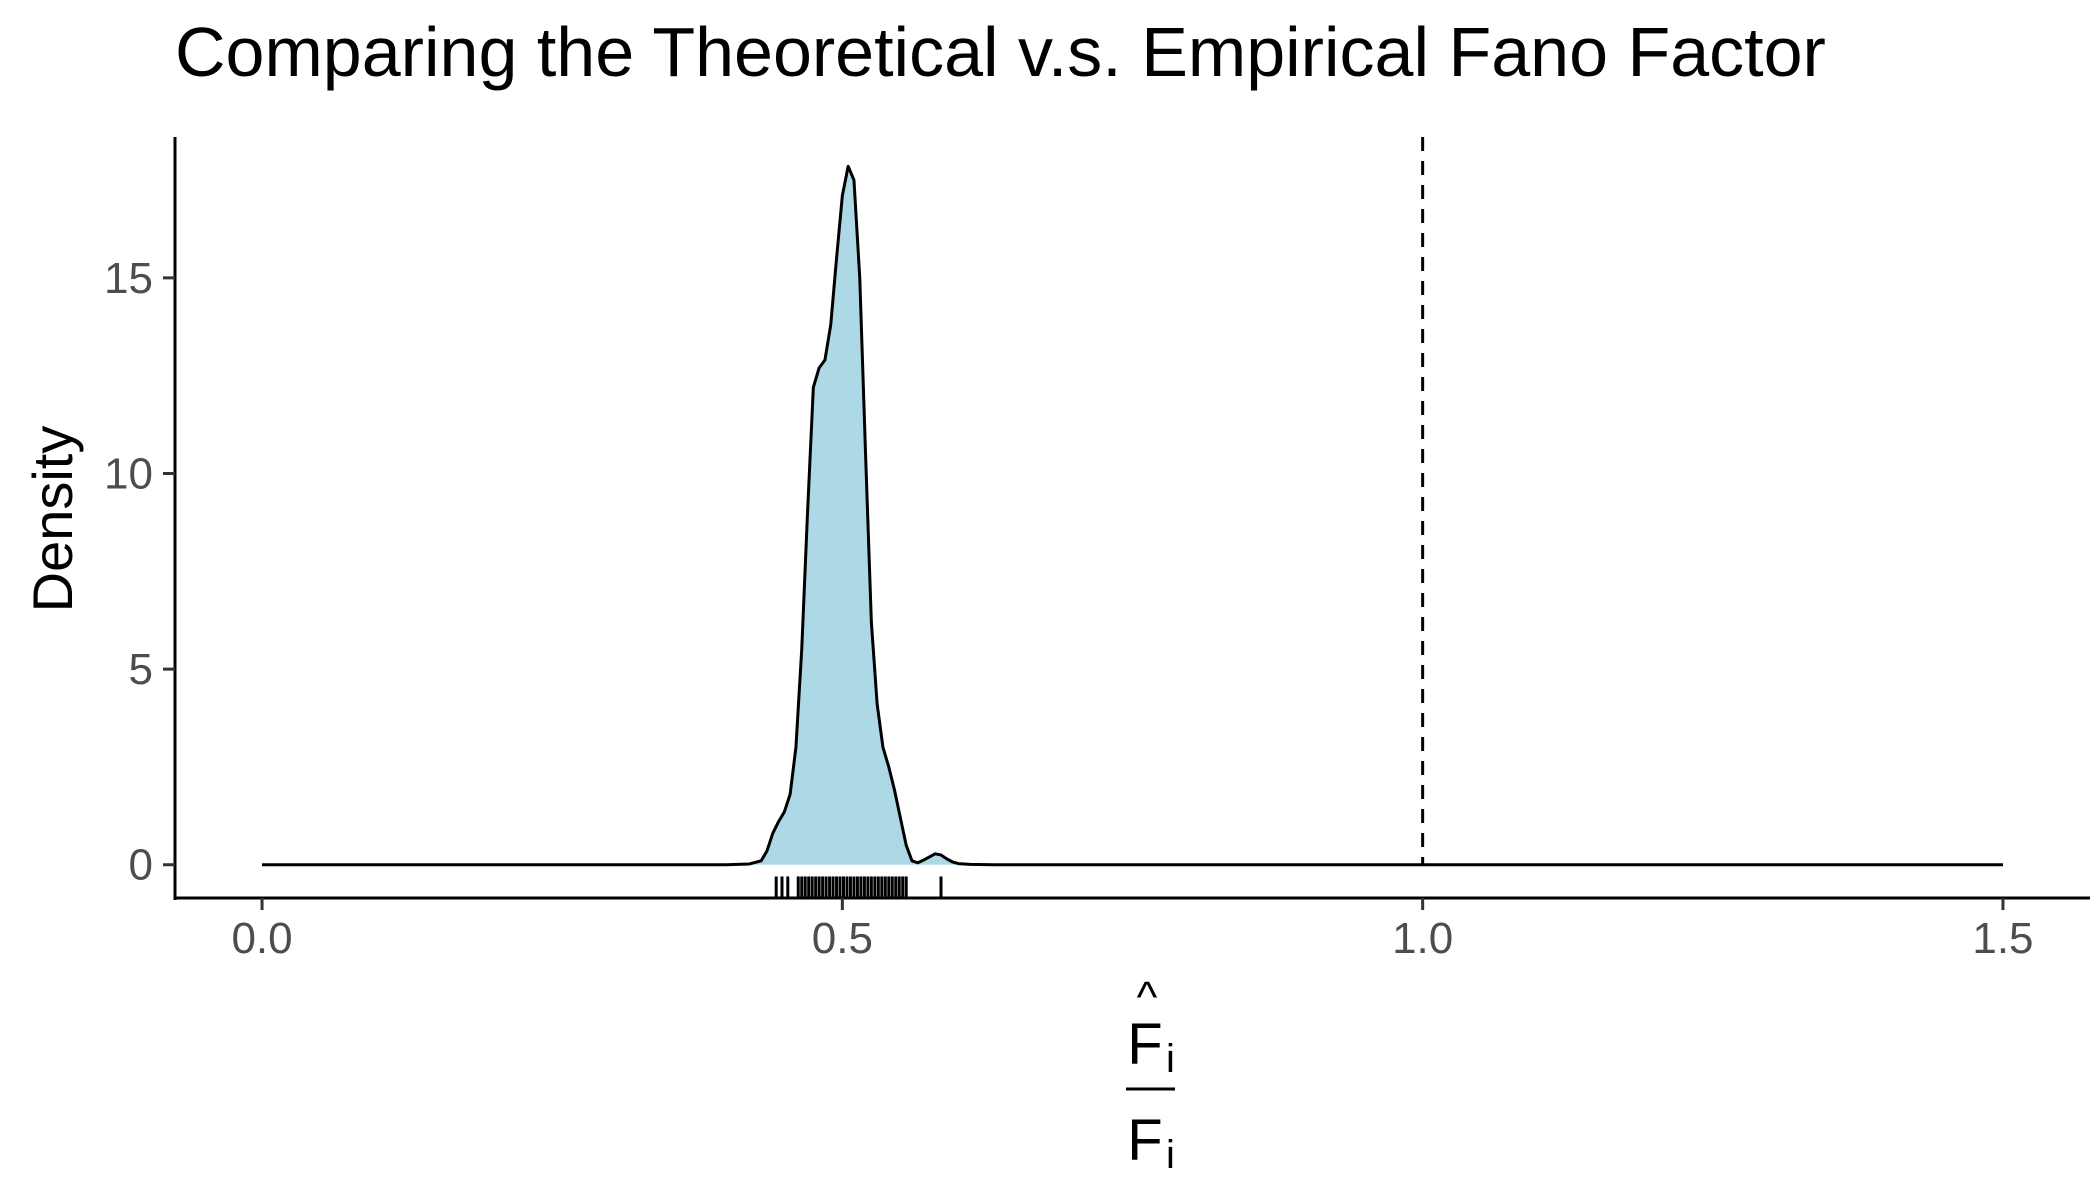 This screenshot has width=2100, height=1200. I want to click on x-label-numerator-accent: ^, so click(1147, 997).